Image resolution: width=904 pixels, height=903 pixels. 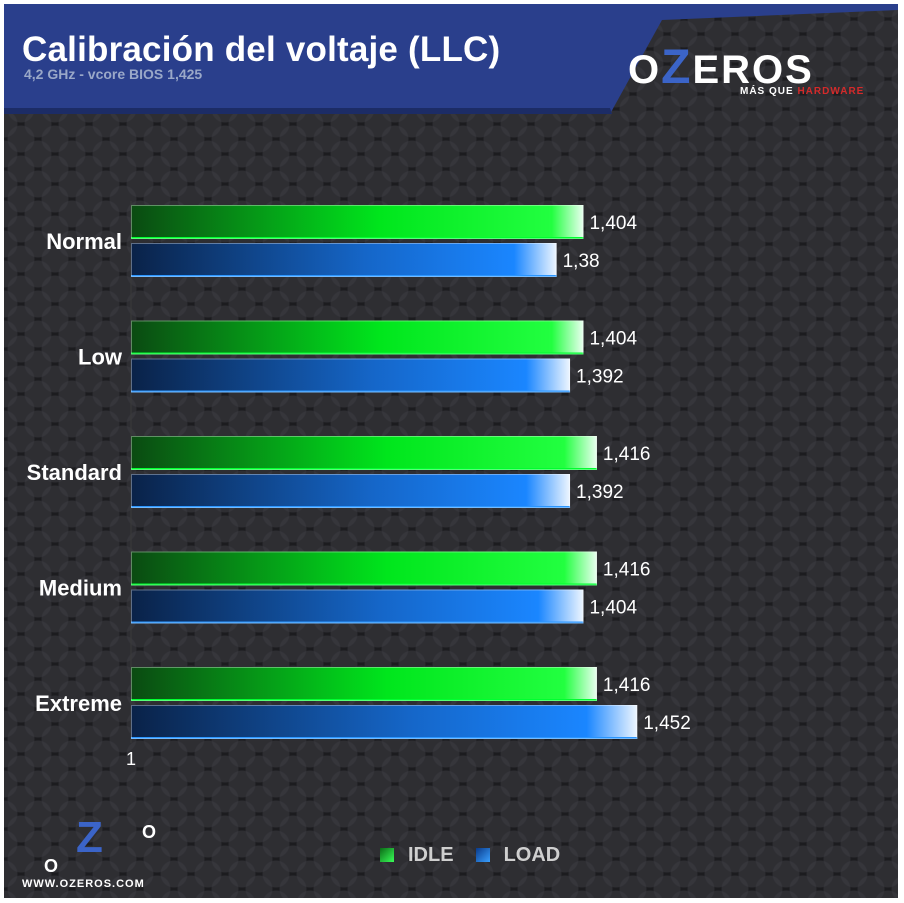 What do you see at coordinates (113, 74) in the screenshot?
I see `chart-subtitle: 4,2 GHz - vcore BIOS 1,425` at bounding box center [113, 74].